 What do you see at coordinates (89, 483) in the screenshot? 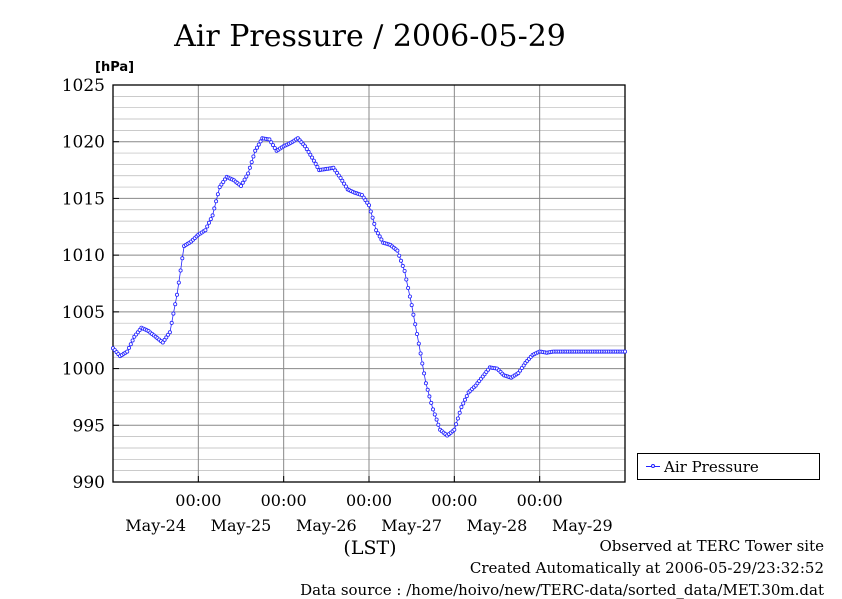
I see `y-tick-label: 990` at bounding box center [89, 483].